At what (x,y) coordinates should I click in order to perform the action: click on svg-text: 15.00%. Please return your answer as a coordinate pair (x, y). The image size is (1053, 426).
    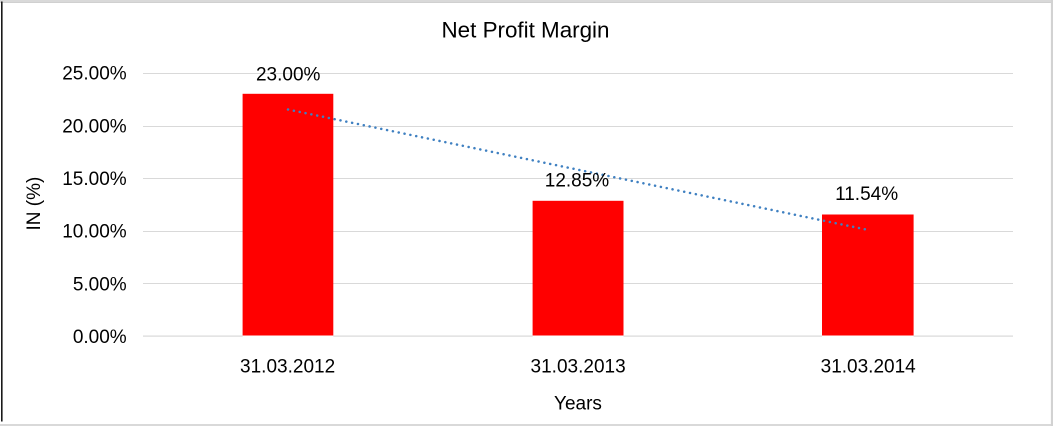
    Looking at the image, I should click on (94, 179).